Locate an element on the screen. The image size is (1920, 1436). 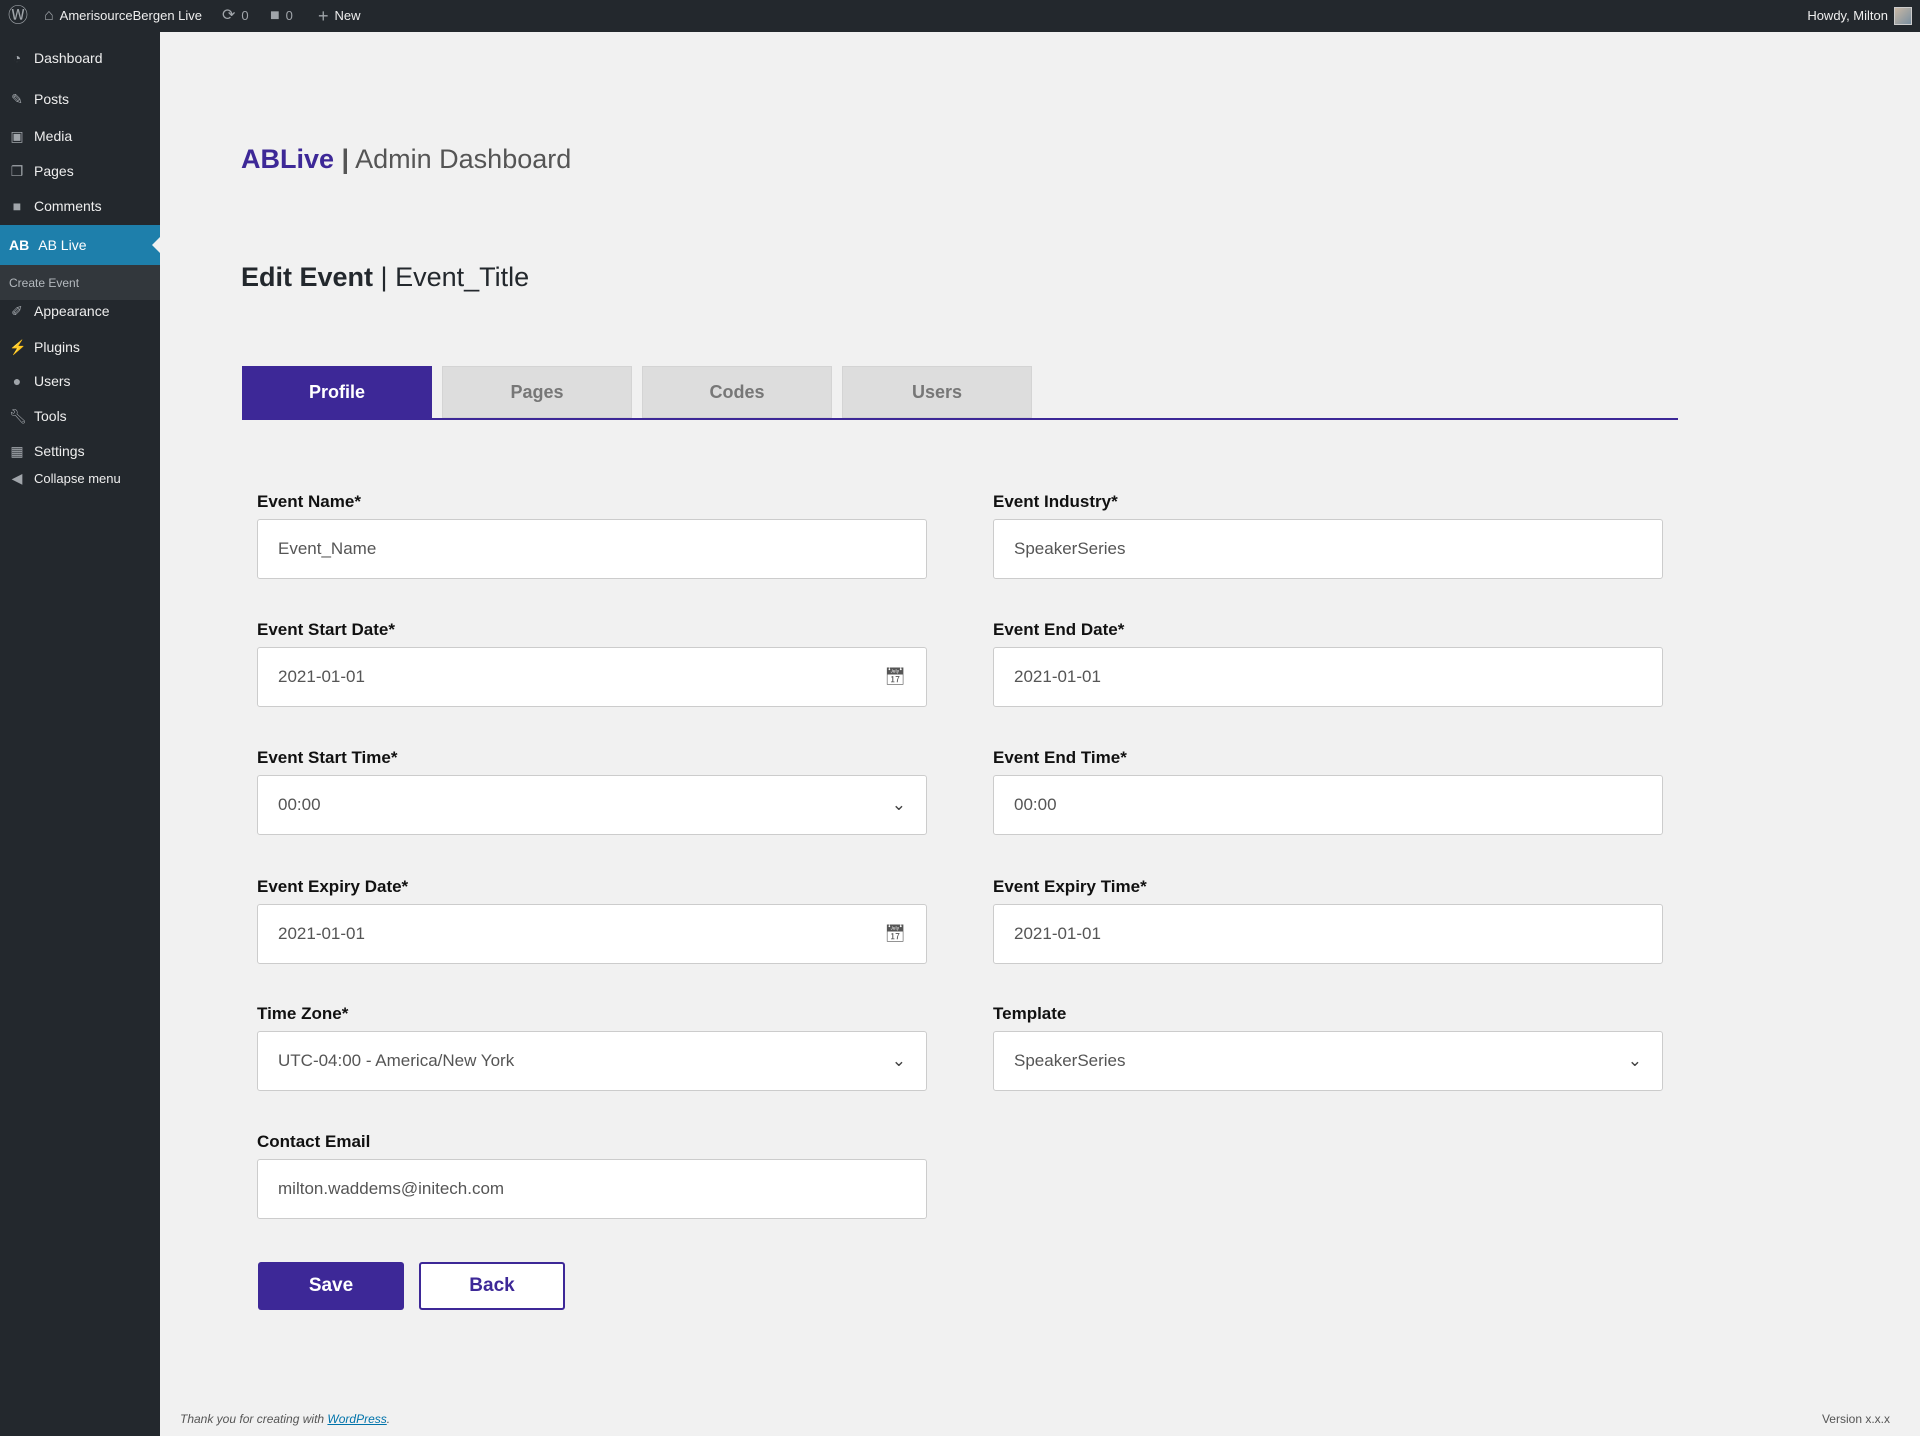
sidebar-item-media: ▣ Media is located at coordinates (80, 136).